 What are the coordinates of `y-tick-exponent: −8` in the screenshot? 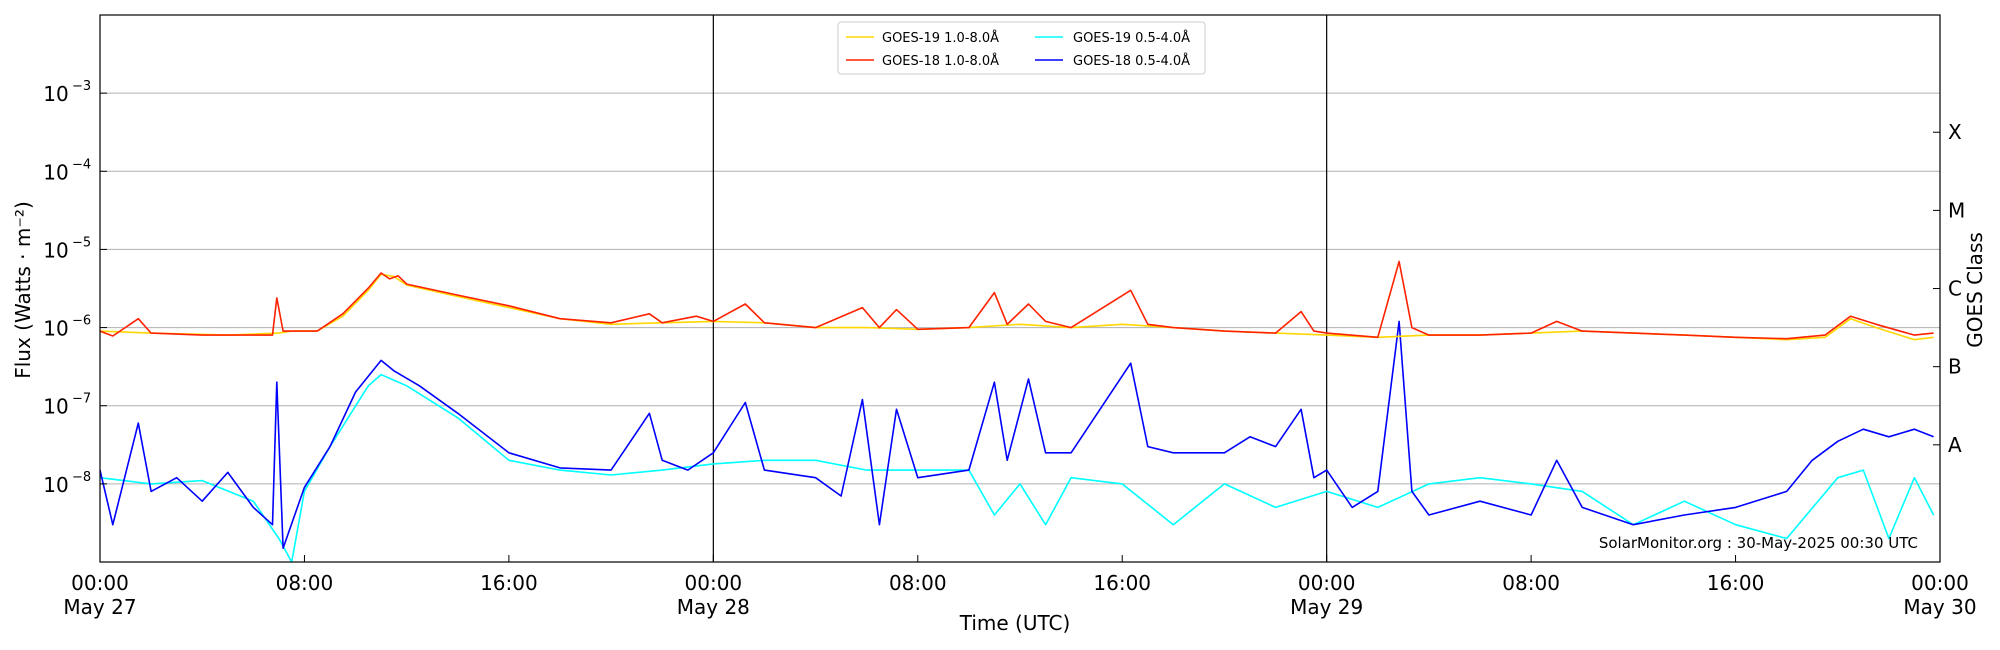 It's located at (81, 477).